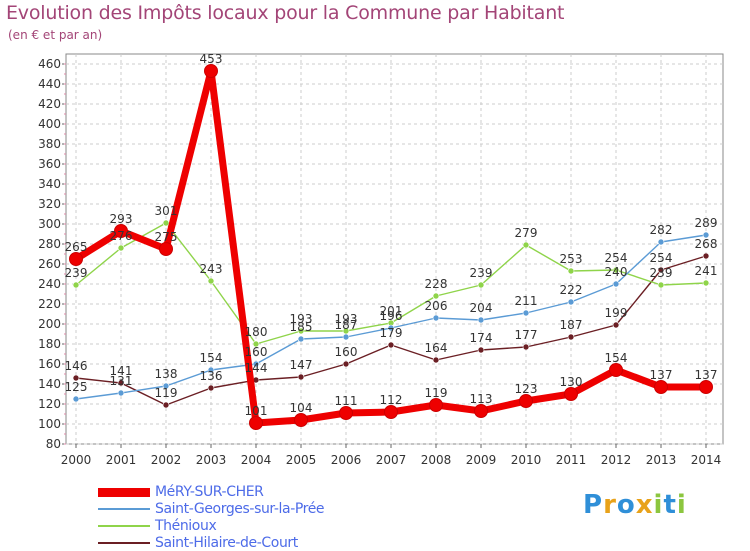 This screenshot has width=750, height=551. Describe the element at coordinates (391, 316) in the screenshot. I see `data-label: 196` at that location.